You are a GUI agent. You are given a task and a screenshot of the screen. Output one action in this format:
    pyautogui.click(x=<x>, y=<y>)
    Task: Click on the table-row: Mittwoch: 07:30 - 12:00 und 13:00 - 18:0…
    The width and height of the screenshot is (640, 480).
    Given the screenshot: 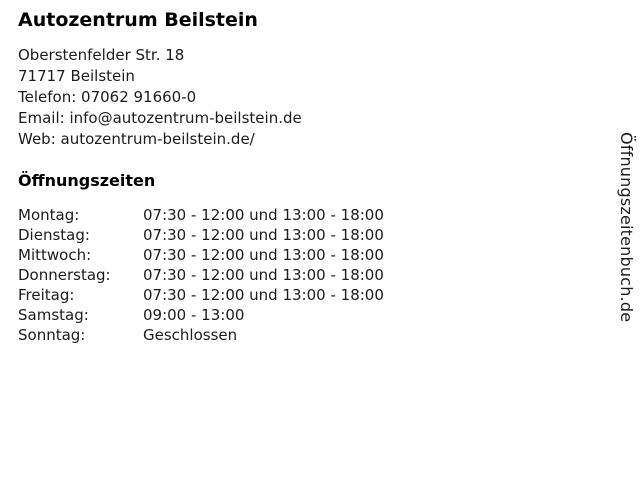 What is the action you would take?
    pyautogui.click(x=298, y=255)
    